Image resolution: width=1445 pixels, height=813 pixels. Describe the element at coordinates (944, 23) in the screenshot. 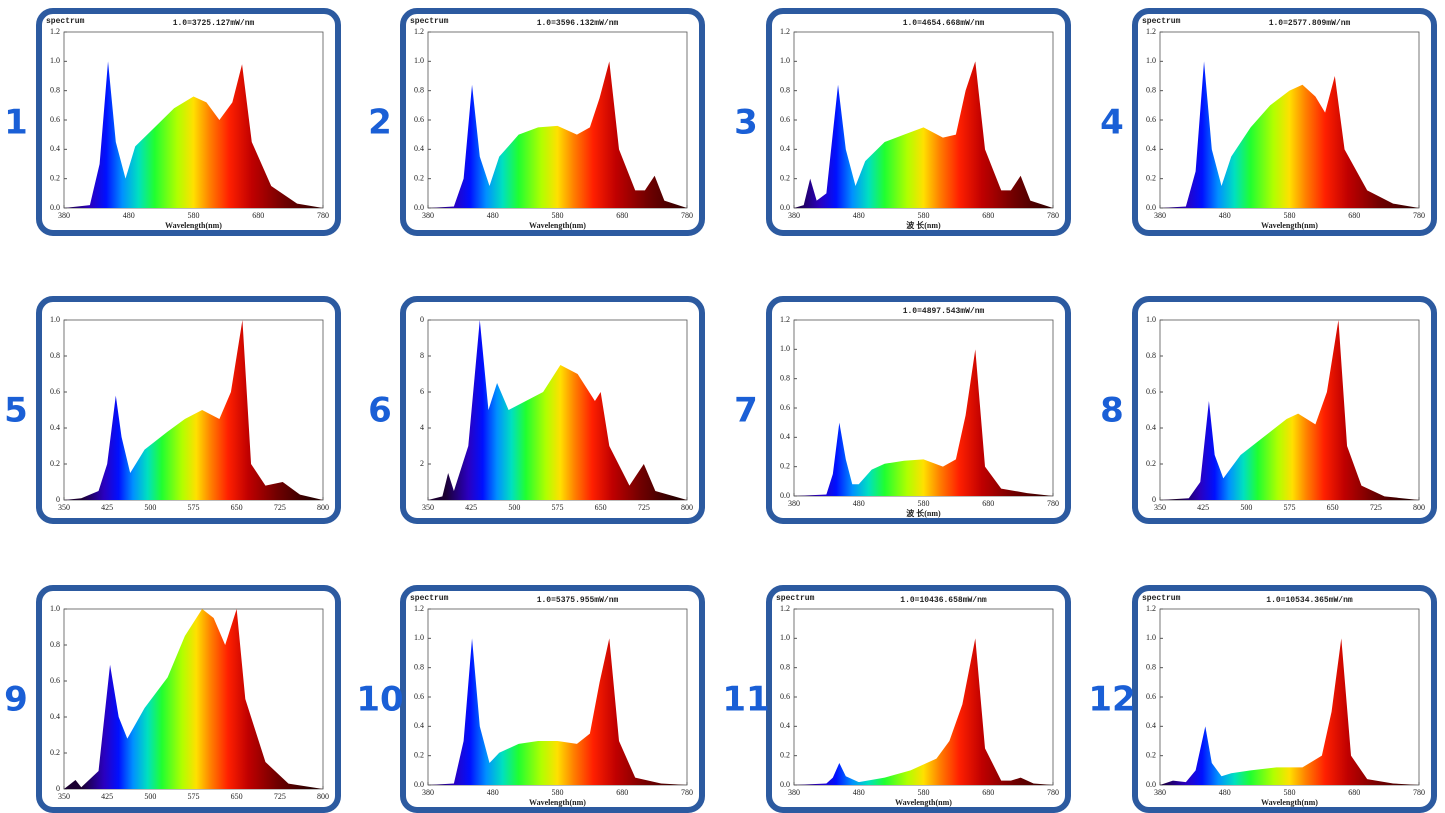

I see `annotation: 1.0=4654.668mW/nm` at that location.